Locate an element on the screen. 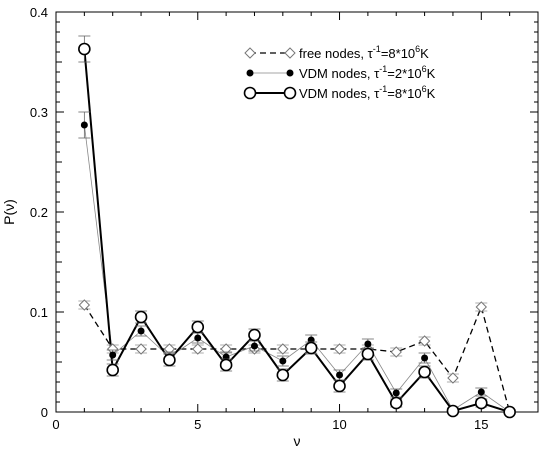  legend-item-3: VDM nodes, τ-1=8*106K is located at coordinates (339, 92).